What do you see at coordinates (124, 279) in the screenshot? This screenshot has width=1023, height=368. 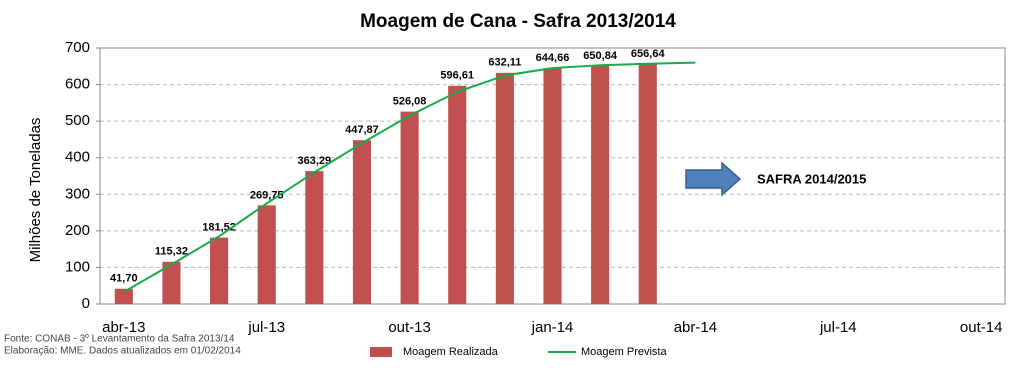 I see `data-label: 41,70` at bounding box center [124, 279].